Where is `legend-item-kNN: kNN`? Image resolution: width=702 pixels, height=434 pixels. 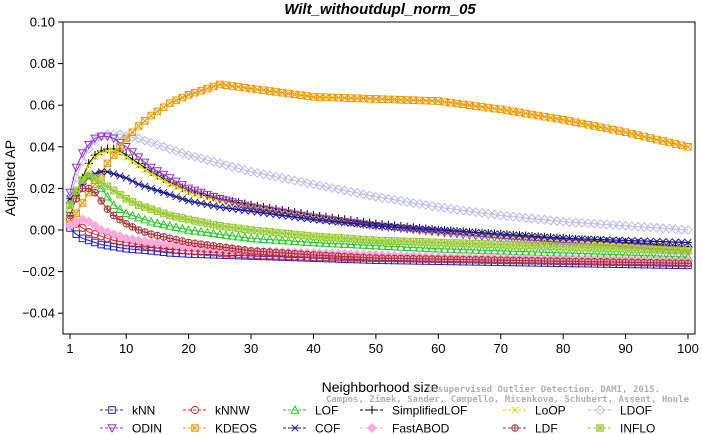
legend-item-kNN: kNN is located at coordinates (127, 411).